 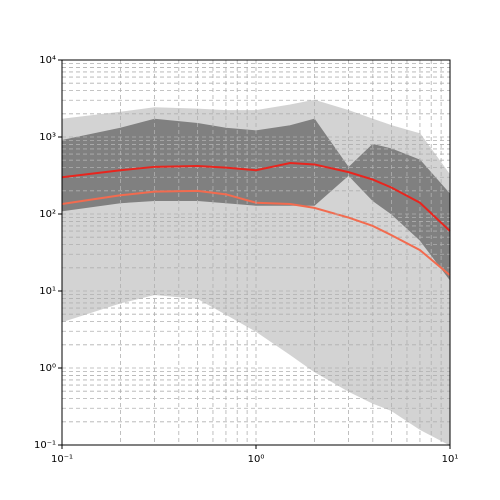 I want to click on x-tick-label: 10⁰, so click(x=256, y=459).